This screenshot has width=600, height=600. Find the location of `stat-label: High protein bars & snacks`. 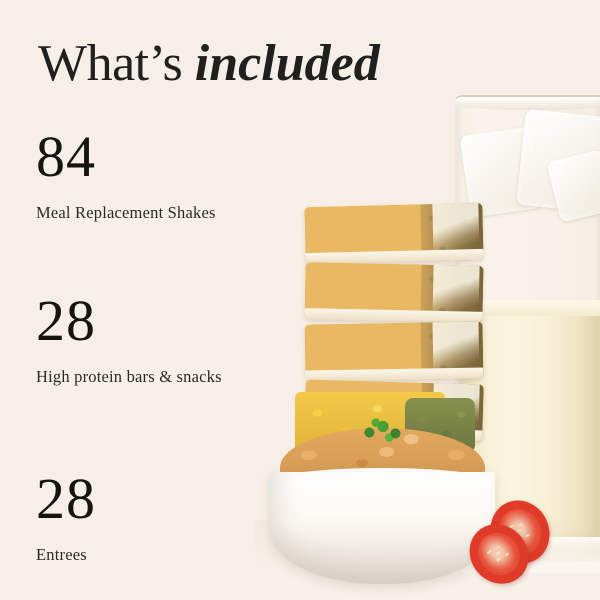

stat-label: High protein bars & snacks is located at coordinates (129, 376).